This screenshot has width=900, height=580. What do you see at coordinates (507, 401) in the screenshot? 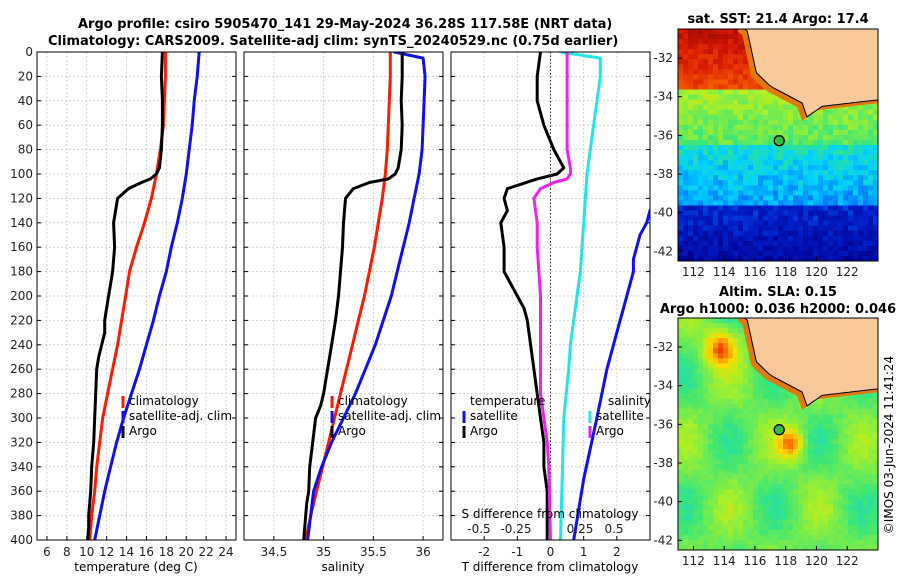
I see `legend-header-temperature: temperature` at bounding box center [507, 401].